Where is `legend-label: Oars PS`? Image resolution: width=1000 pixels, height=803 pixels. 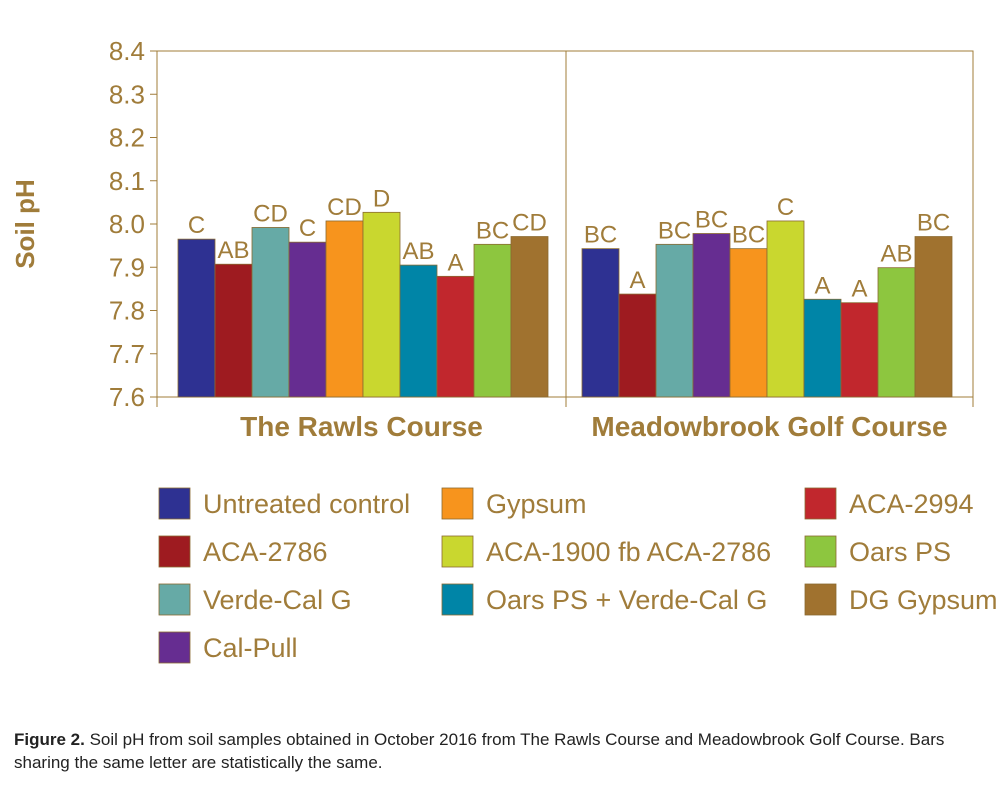
legend-label: Oars PS is located at coordinates (900, 552).